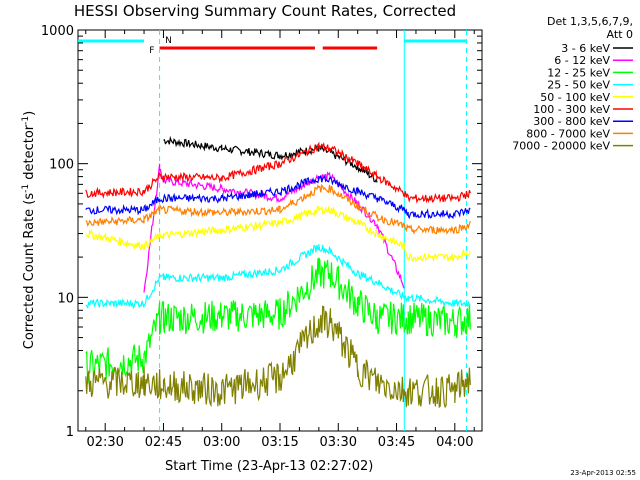  I want to click on y-axis-label: Corrected Count Rate (s-1 detector-1), so click(29, 230).